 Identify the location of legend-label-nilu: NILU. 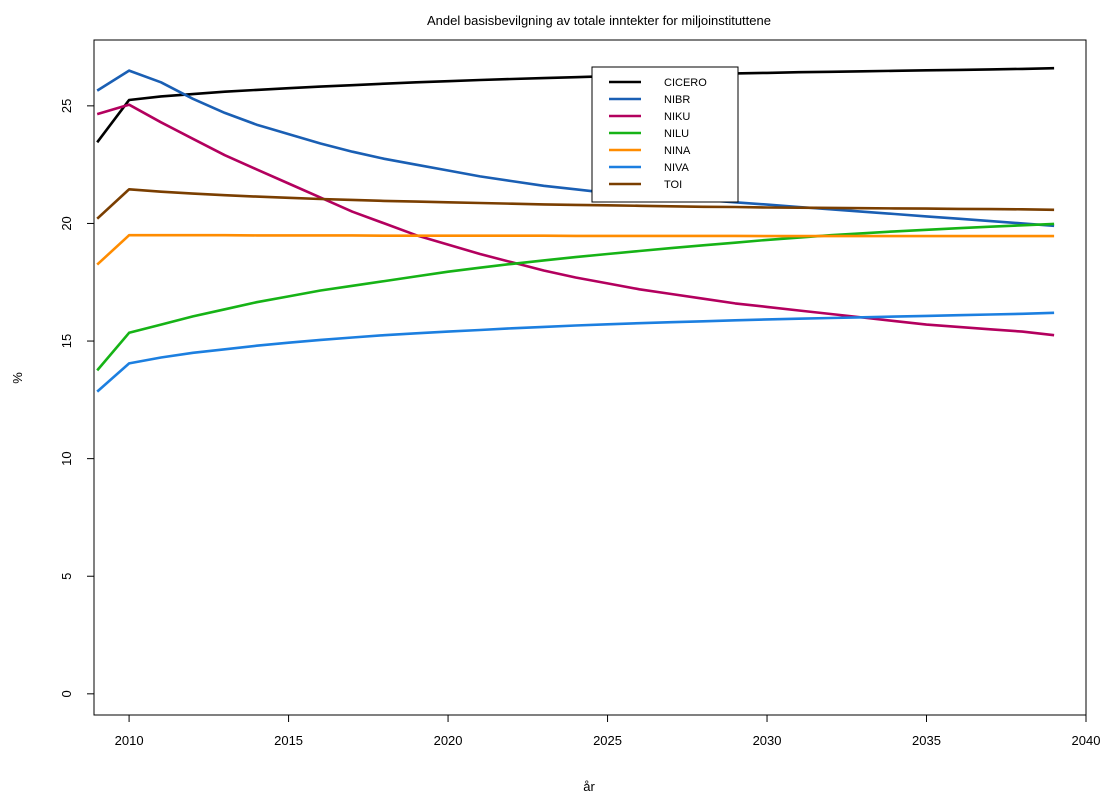
(676, 134).